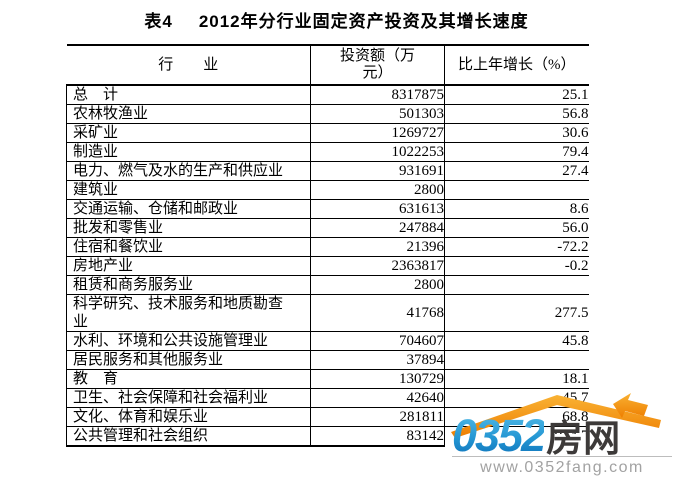  Describe the element at coordinates (363, 21) in the screenshot. I see `table-title-text: 2012年分行业固定资产投资及其增长速度` at that location.